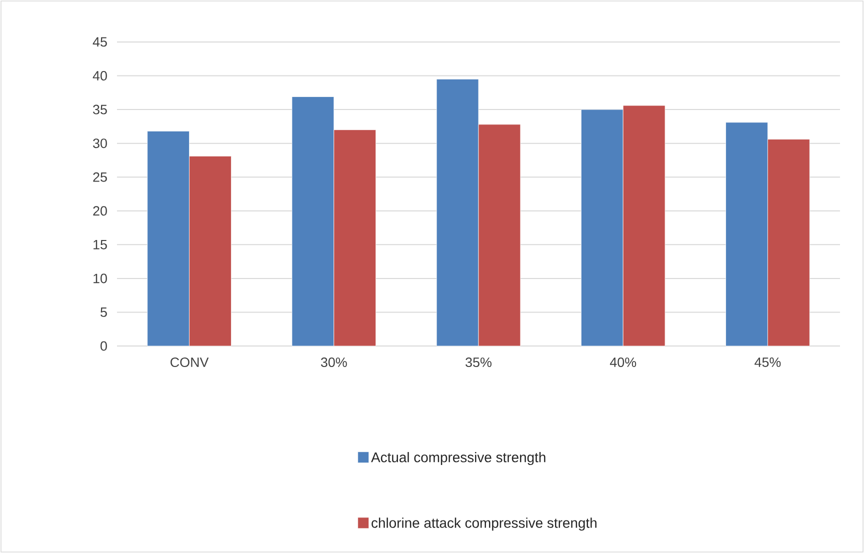 The height and width of the screenshot is (553, 864). I want to click on y-tick-label: 20, so click(100, 211).